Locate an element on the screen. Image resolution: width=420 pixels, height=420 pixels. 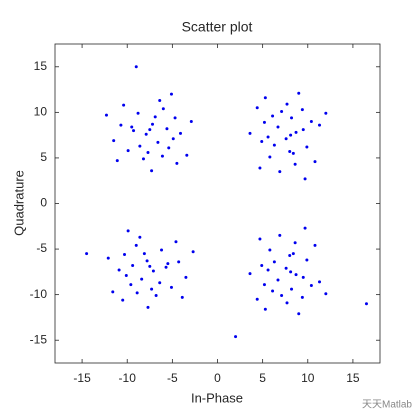
y-tick-label: 15 is located at coordinates (41, 66).